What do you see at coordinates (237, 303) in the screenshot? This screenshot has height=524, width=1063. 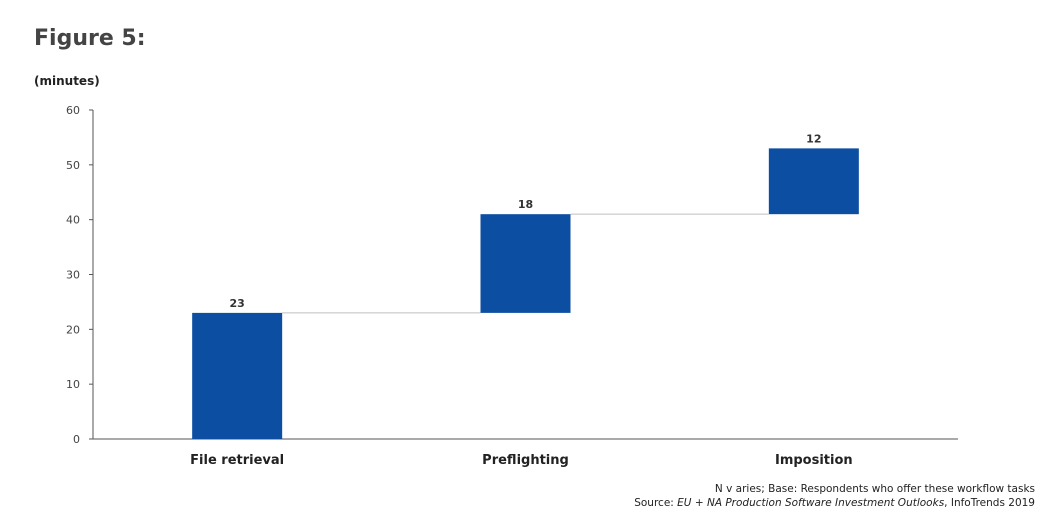 I see `data-label: 23` at bounding box center [237, 303].